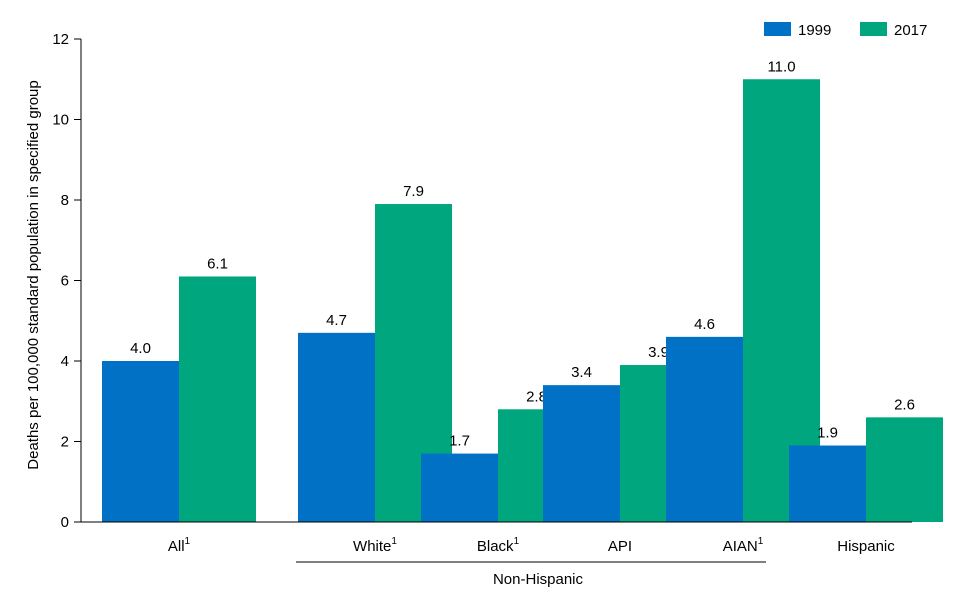  I want to click on category-label: All1, so click(179, 545).